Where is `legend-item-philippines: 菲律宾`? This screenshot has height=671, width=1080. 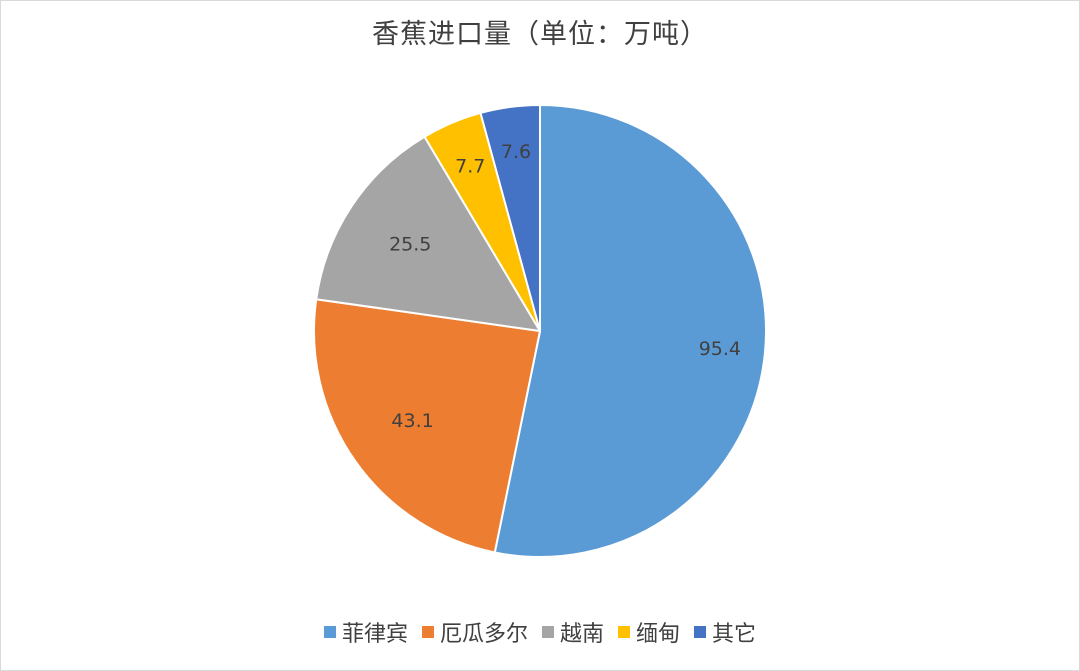
legend-item-philippines: 菲律宾 is located at coordinates (365, 632).